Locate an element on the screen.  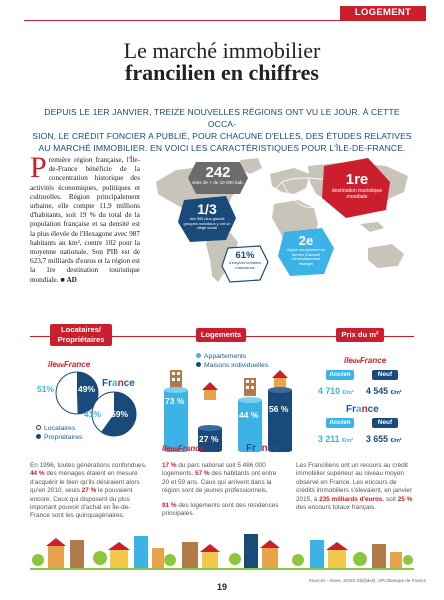
france-maisons-pct: 56 % is located at coordinates (279, 409).